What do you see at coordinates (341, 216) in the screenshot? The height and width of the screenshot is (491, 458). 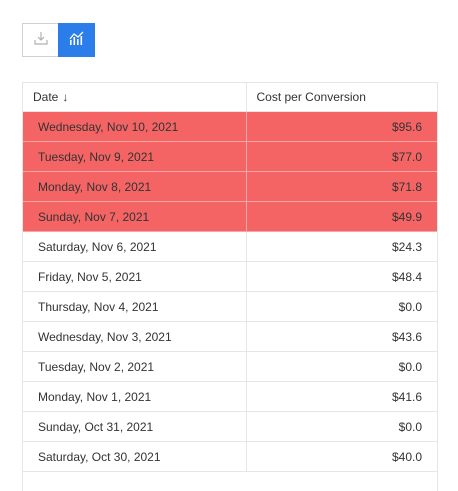 I see `value-cell: $49.9` at bounding box center [341, 216].